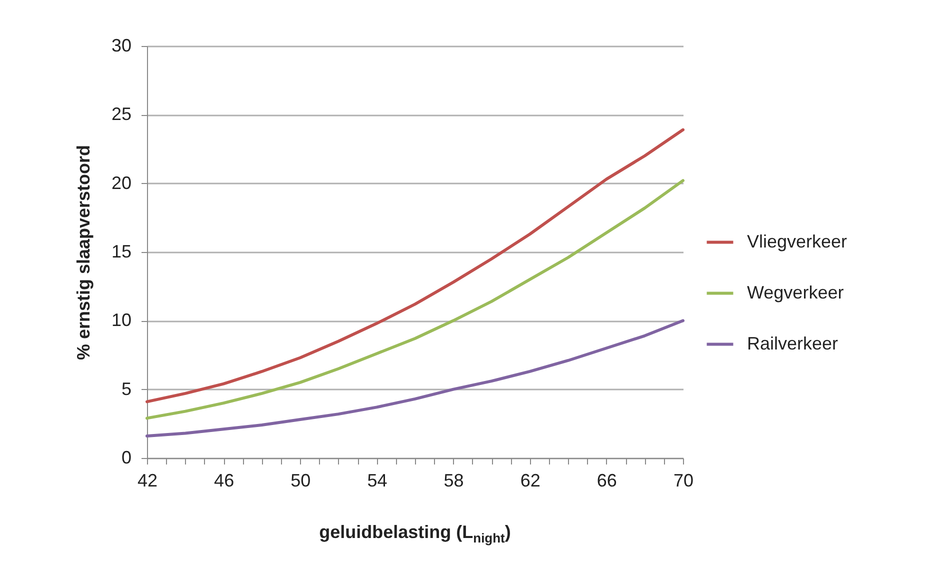 The image size is (942, 572). I want to click on x-tick-label: 70, so click(683, 480).